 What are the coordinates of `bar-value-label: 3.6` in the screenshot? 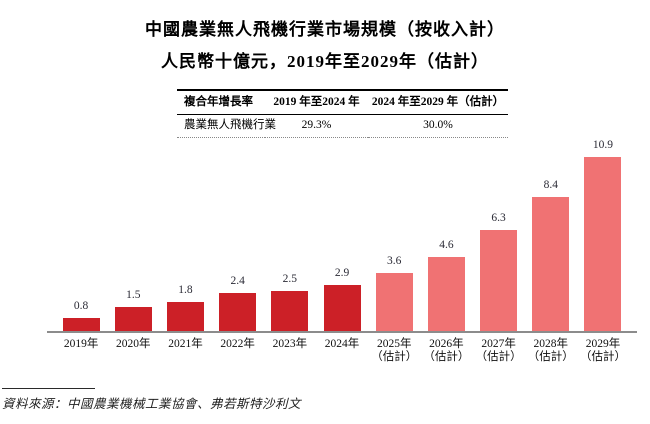 It's located at (394, 261).